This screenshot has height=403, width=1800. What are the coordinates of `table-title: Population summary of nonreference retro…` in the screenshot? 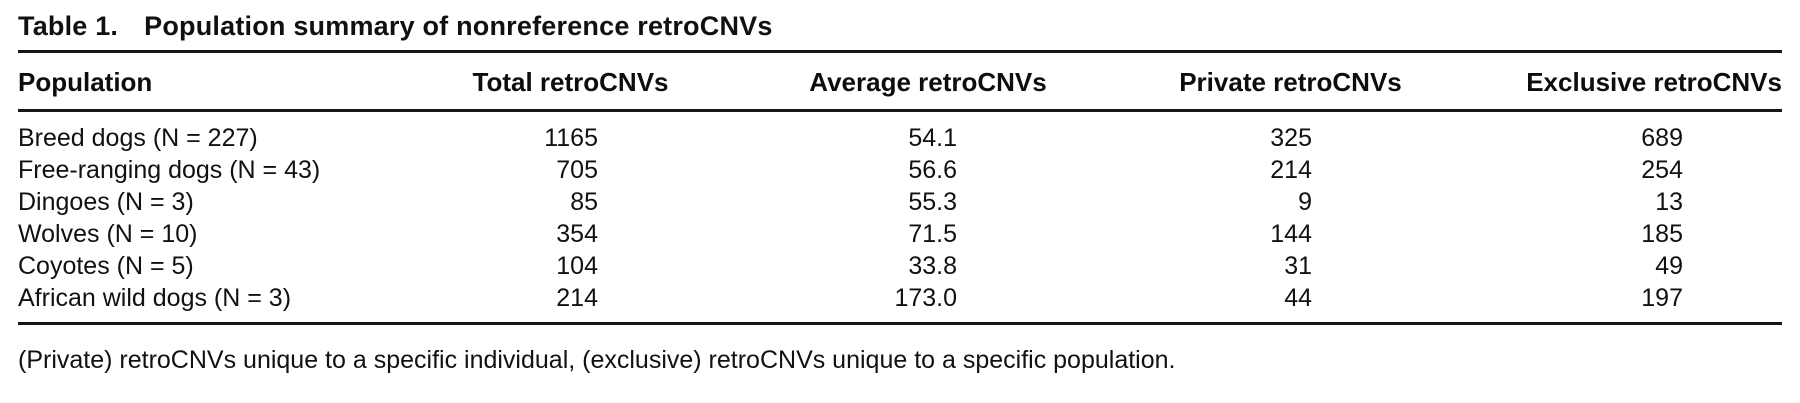 It's located at (458, 26).